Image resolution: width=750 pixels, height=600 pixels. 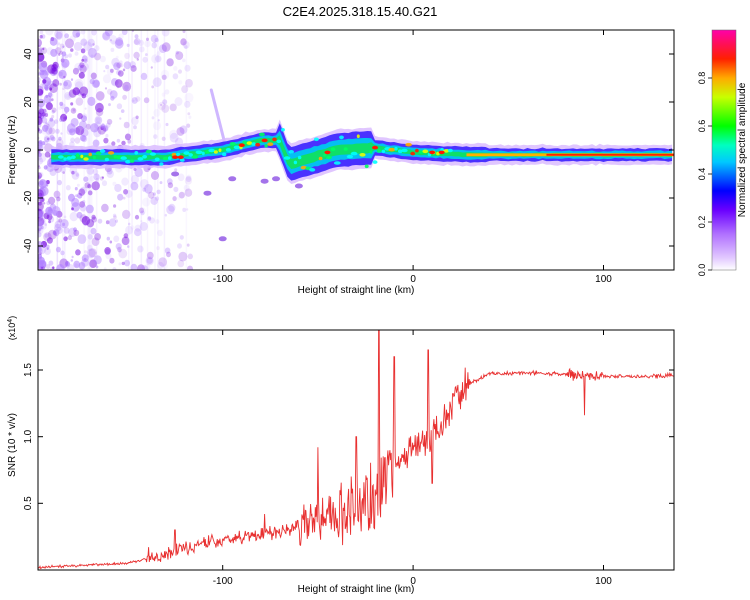 What do you see at coordinates (28, 436) in the screenshot?
I see `y-tick-label: 1.0` at bounding box center [28, 436].